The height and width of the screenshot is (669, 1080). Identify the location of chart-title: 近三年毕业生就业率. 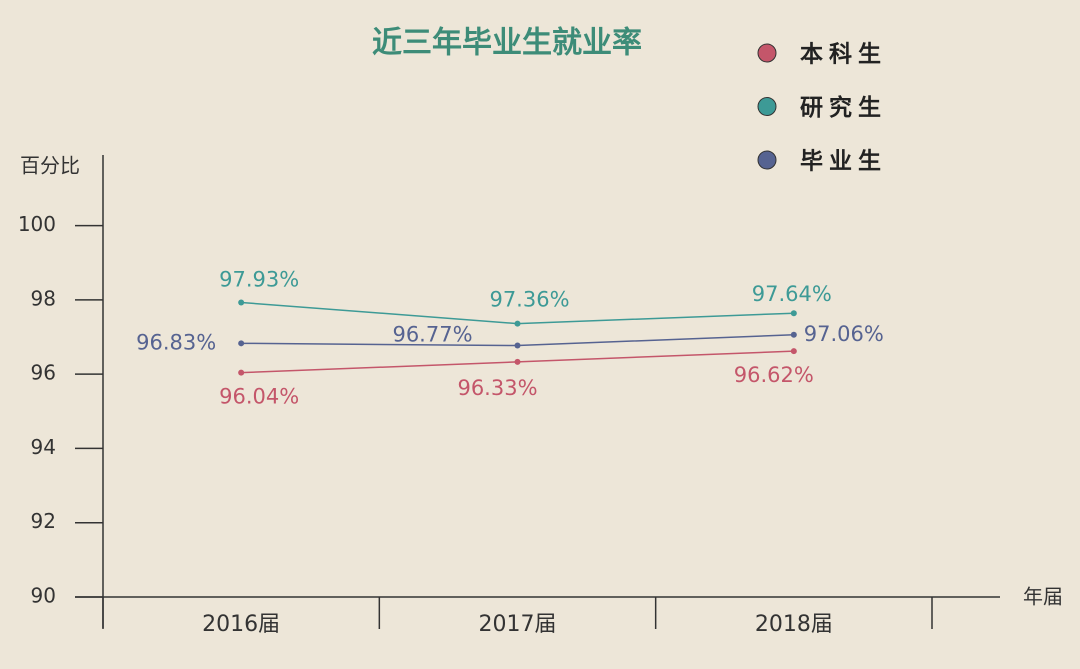
(507, 43).